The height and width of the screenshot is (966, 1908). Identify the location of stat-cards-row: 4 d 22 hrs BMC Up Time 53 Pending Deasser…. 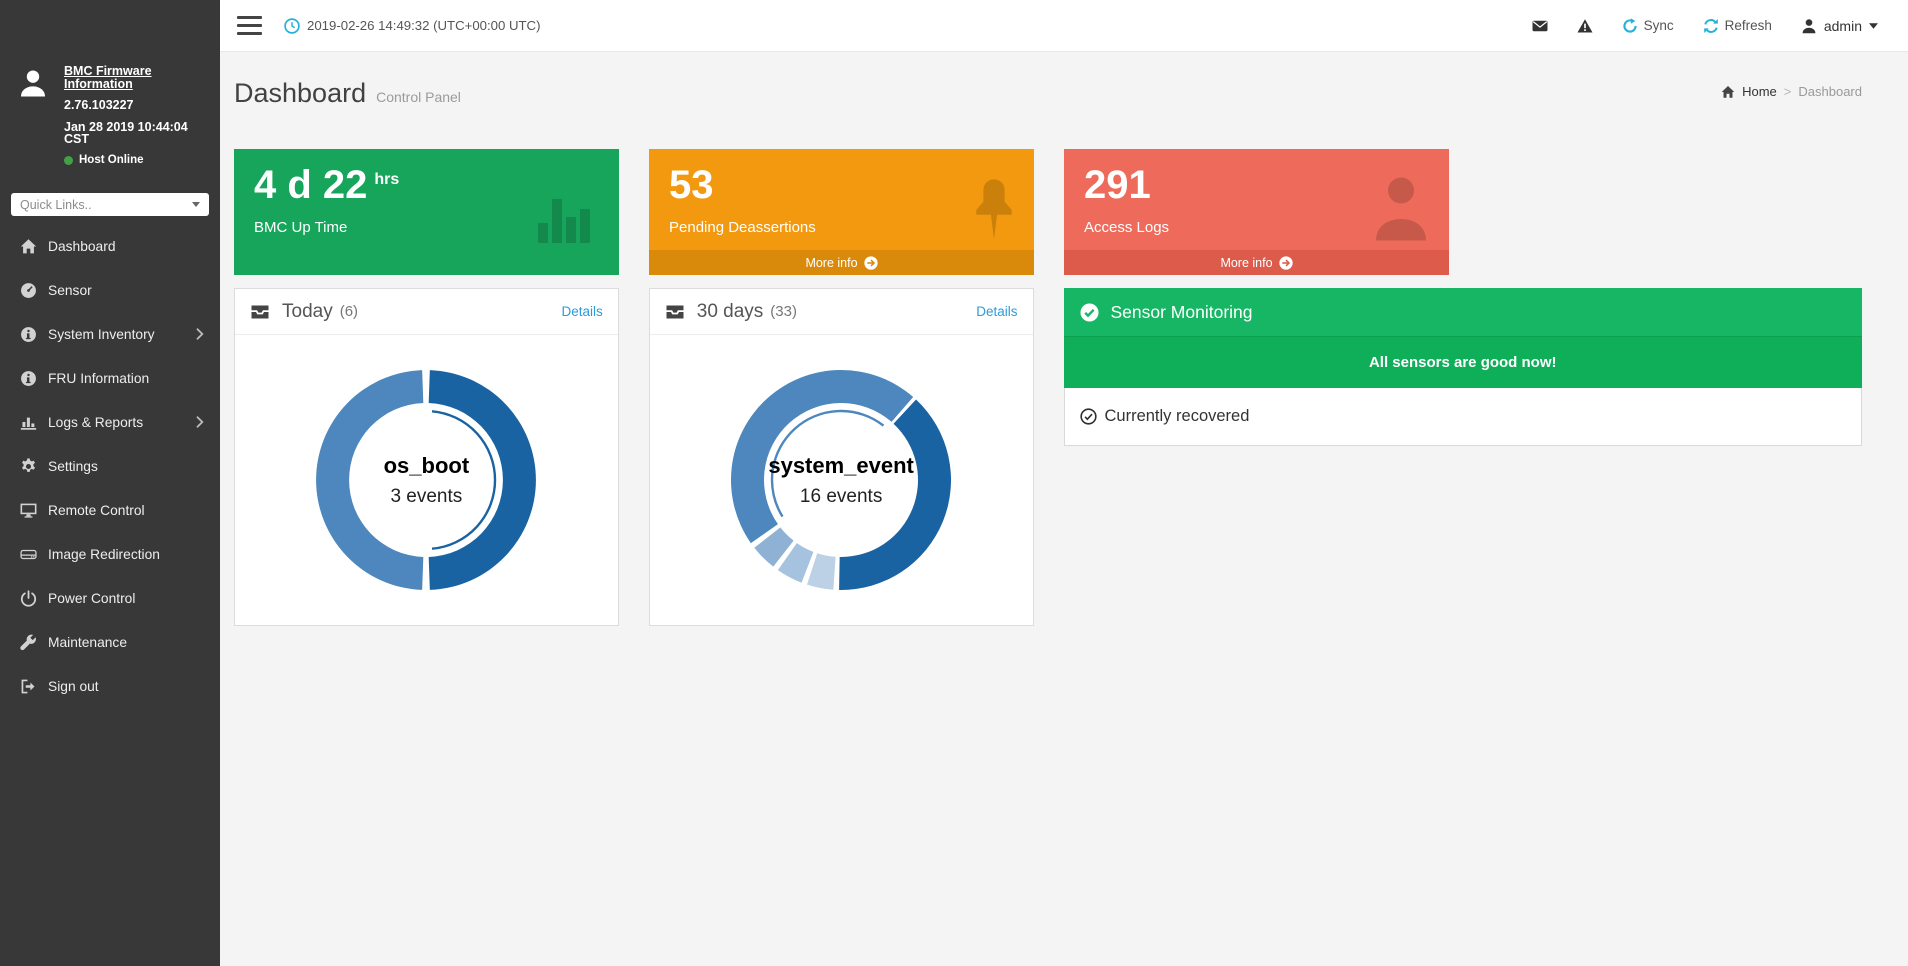
(1048, 212).